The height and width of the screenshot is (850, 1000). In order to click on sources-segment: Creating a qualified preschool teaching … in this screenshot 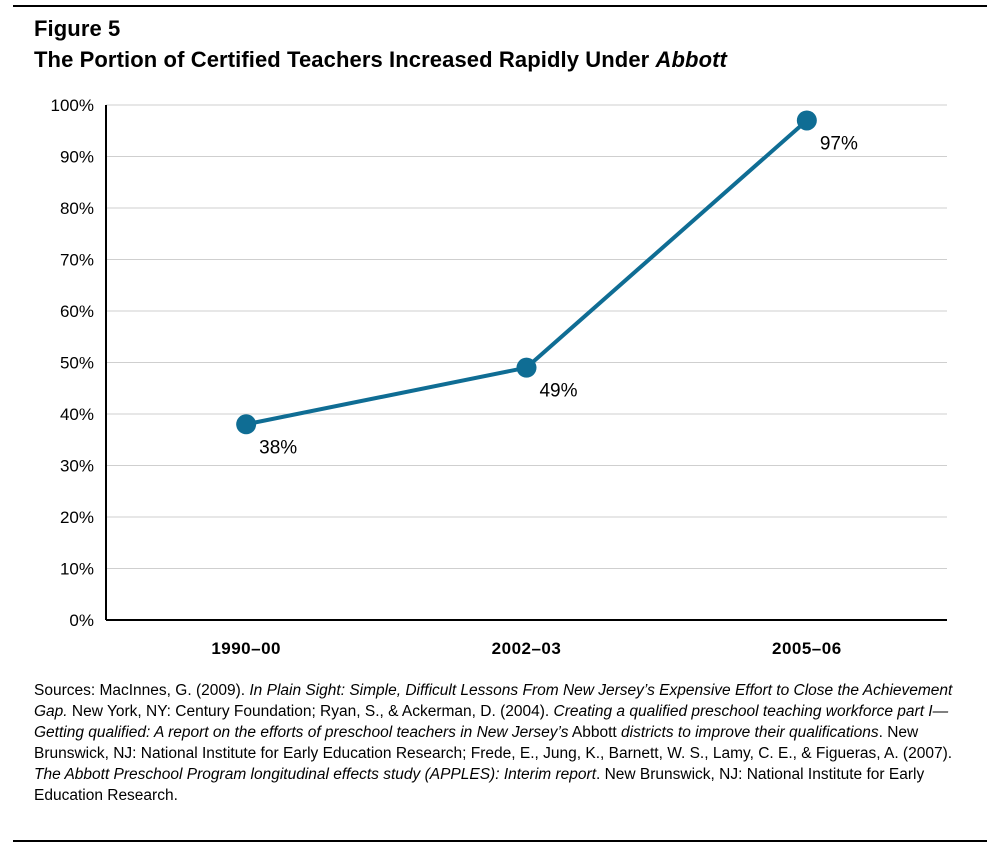, I will do `click(491, 722)`.